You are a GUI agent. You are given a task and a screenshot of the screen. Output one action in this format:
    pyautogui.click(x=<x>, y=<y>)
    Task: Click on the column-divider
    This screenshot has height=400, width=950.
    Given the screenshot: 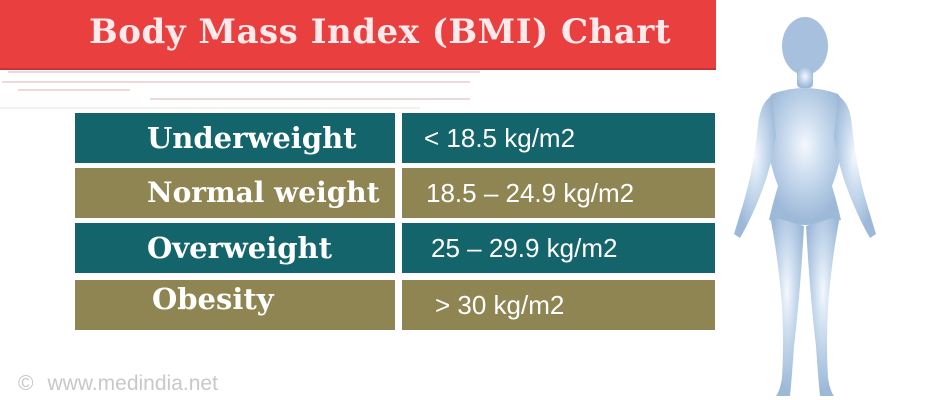 What is the action you would take?
    pyautogui.click(x=398, y=224)
    